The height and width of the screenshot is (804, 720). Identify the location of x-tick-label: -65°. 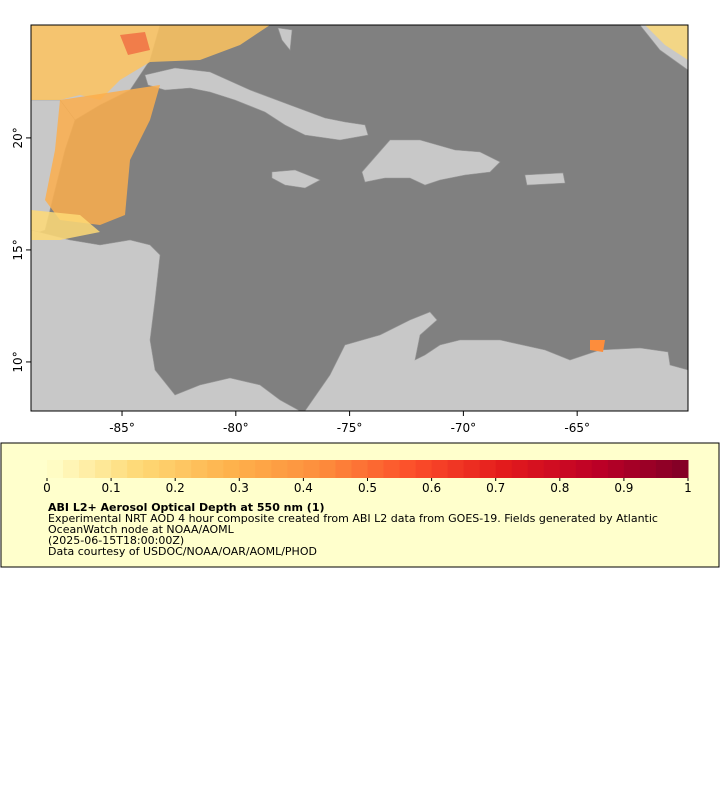
(577, 428).